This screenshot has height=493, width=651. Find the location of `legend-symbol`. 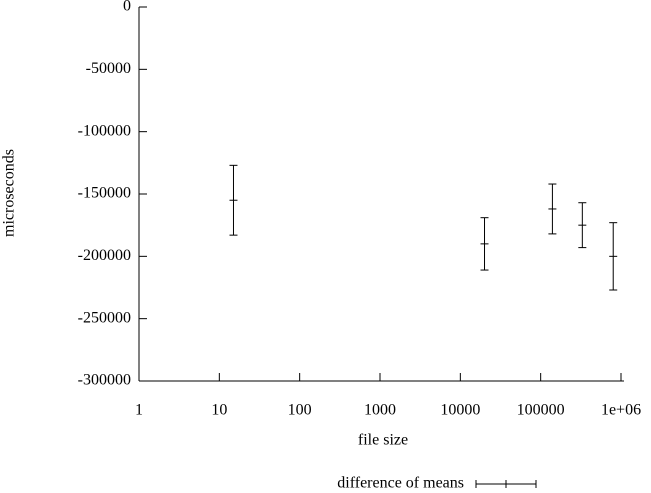

legend-symbol is located at coordinates (506, 484).